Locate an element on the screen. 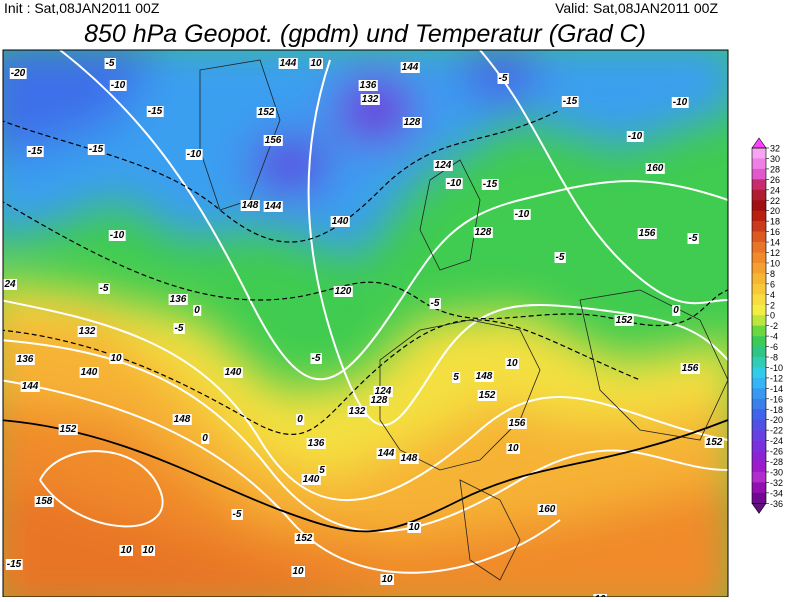 Image resolution: width=790 pixels, height=602 pixels. contour-label: 5 is located at coordinates (322, 470).